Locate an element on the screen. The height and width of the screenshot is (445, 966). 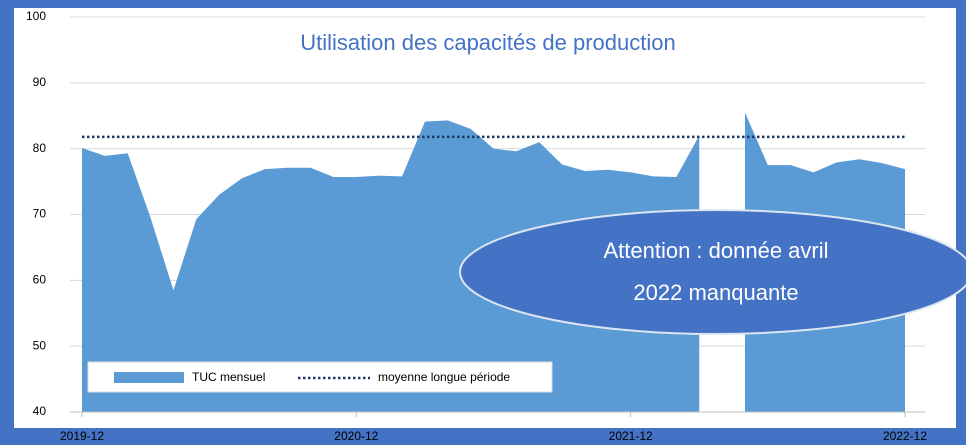
x-tick-label: 2020-12 is located at coordinates (356, 436).